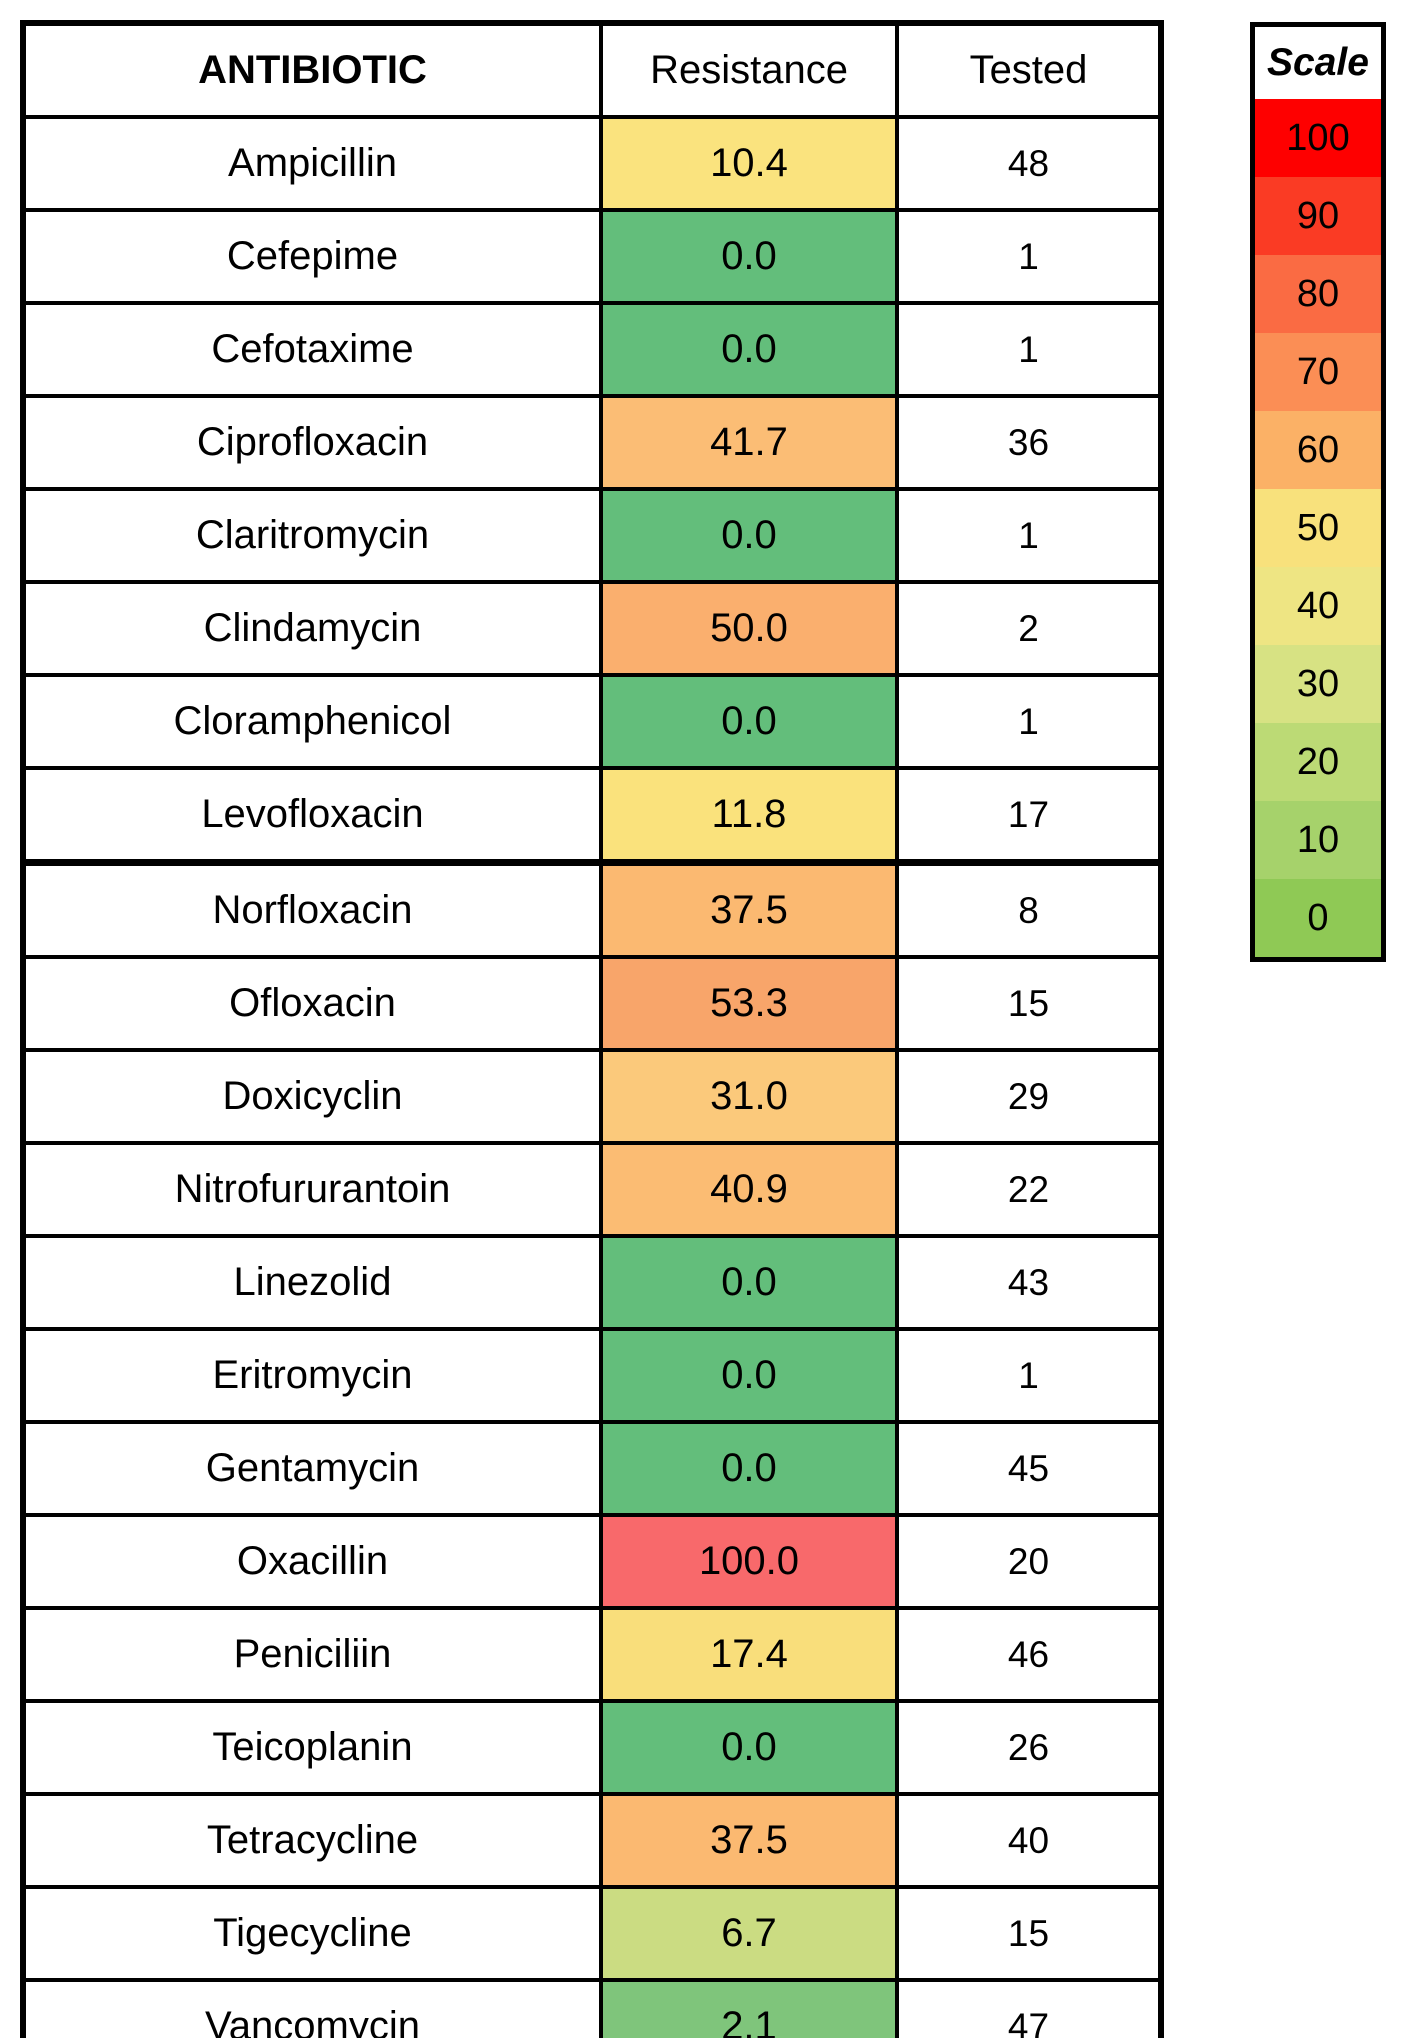 The width and height of the screenshot is (1401, 2038). I want to click on antibiotic-name-cell: Clindamycin, so click(312, 628).